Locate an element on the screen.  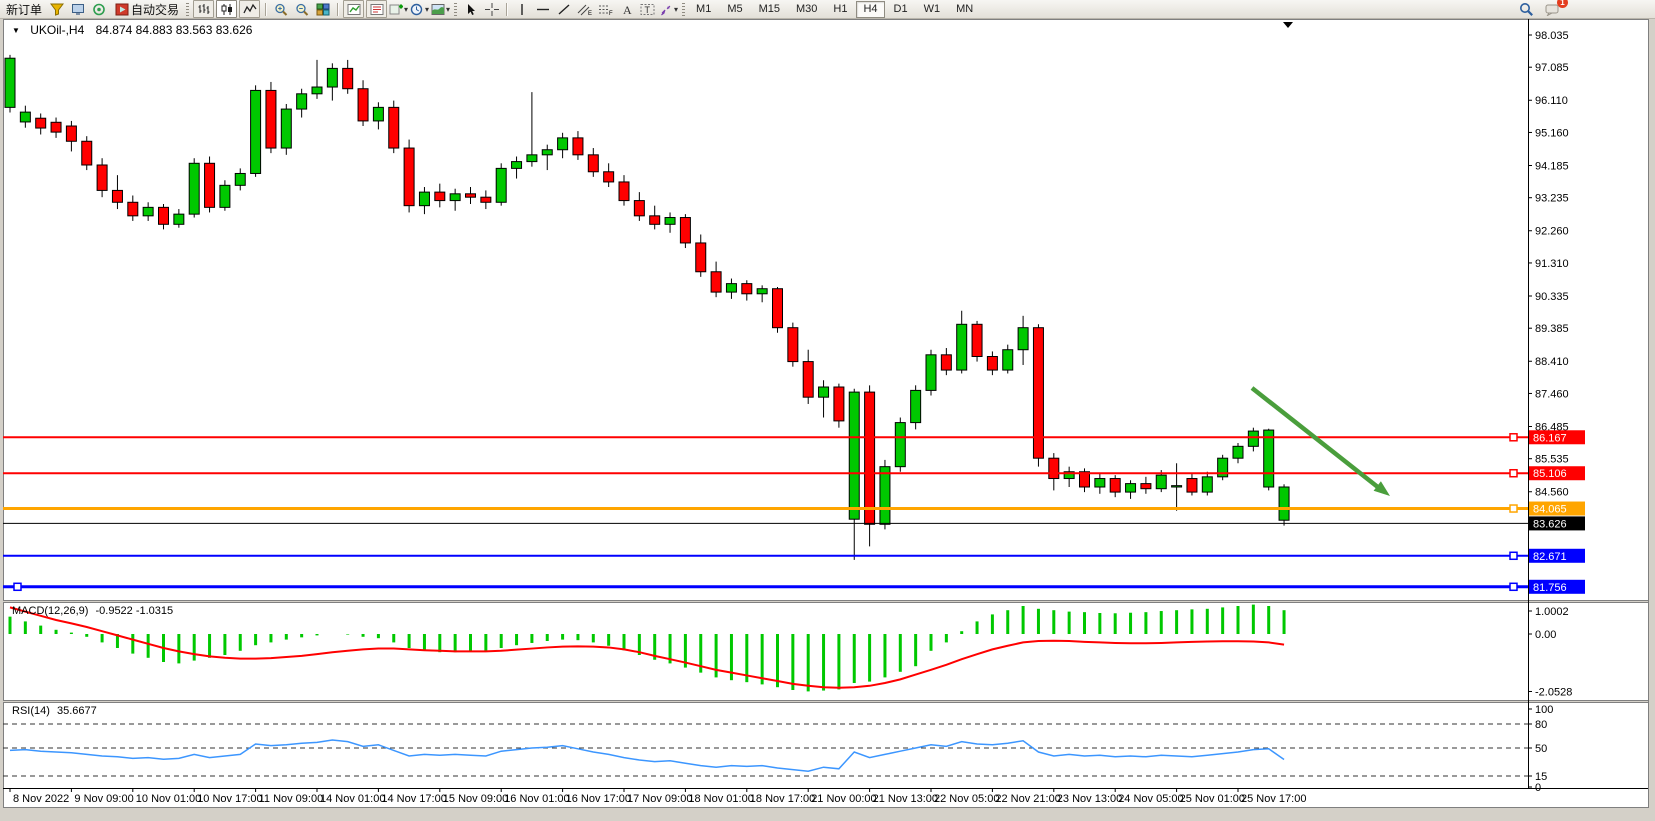
svg-text: 96.110 is located at coordinates (1551, 101).